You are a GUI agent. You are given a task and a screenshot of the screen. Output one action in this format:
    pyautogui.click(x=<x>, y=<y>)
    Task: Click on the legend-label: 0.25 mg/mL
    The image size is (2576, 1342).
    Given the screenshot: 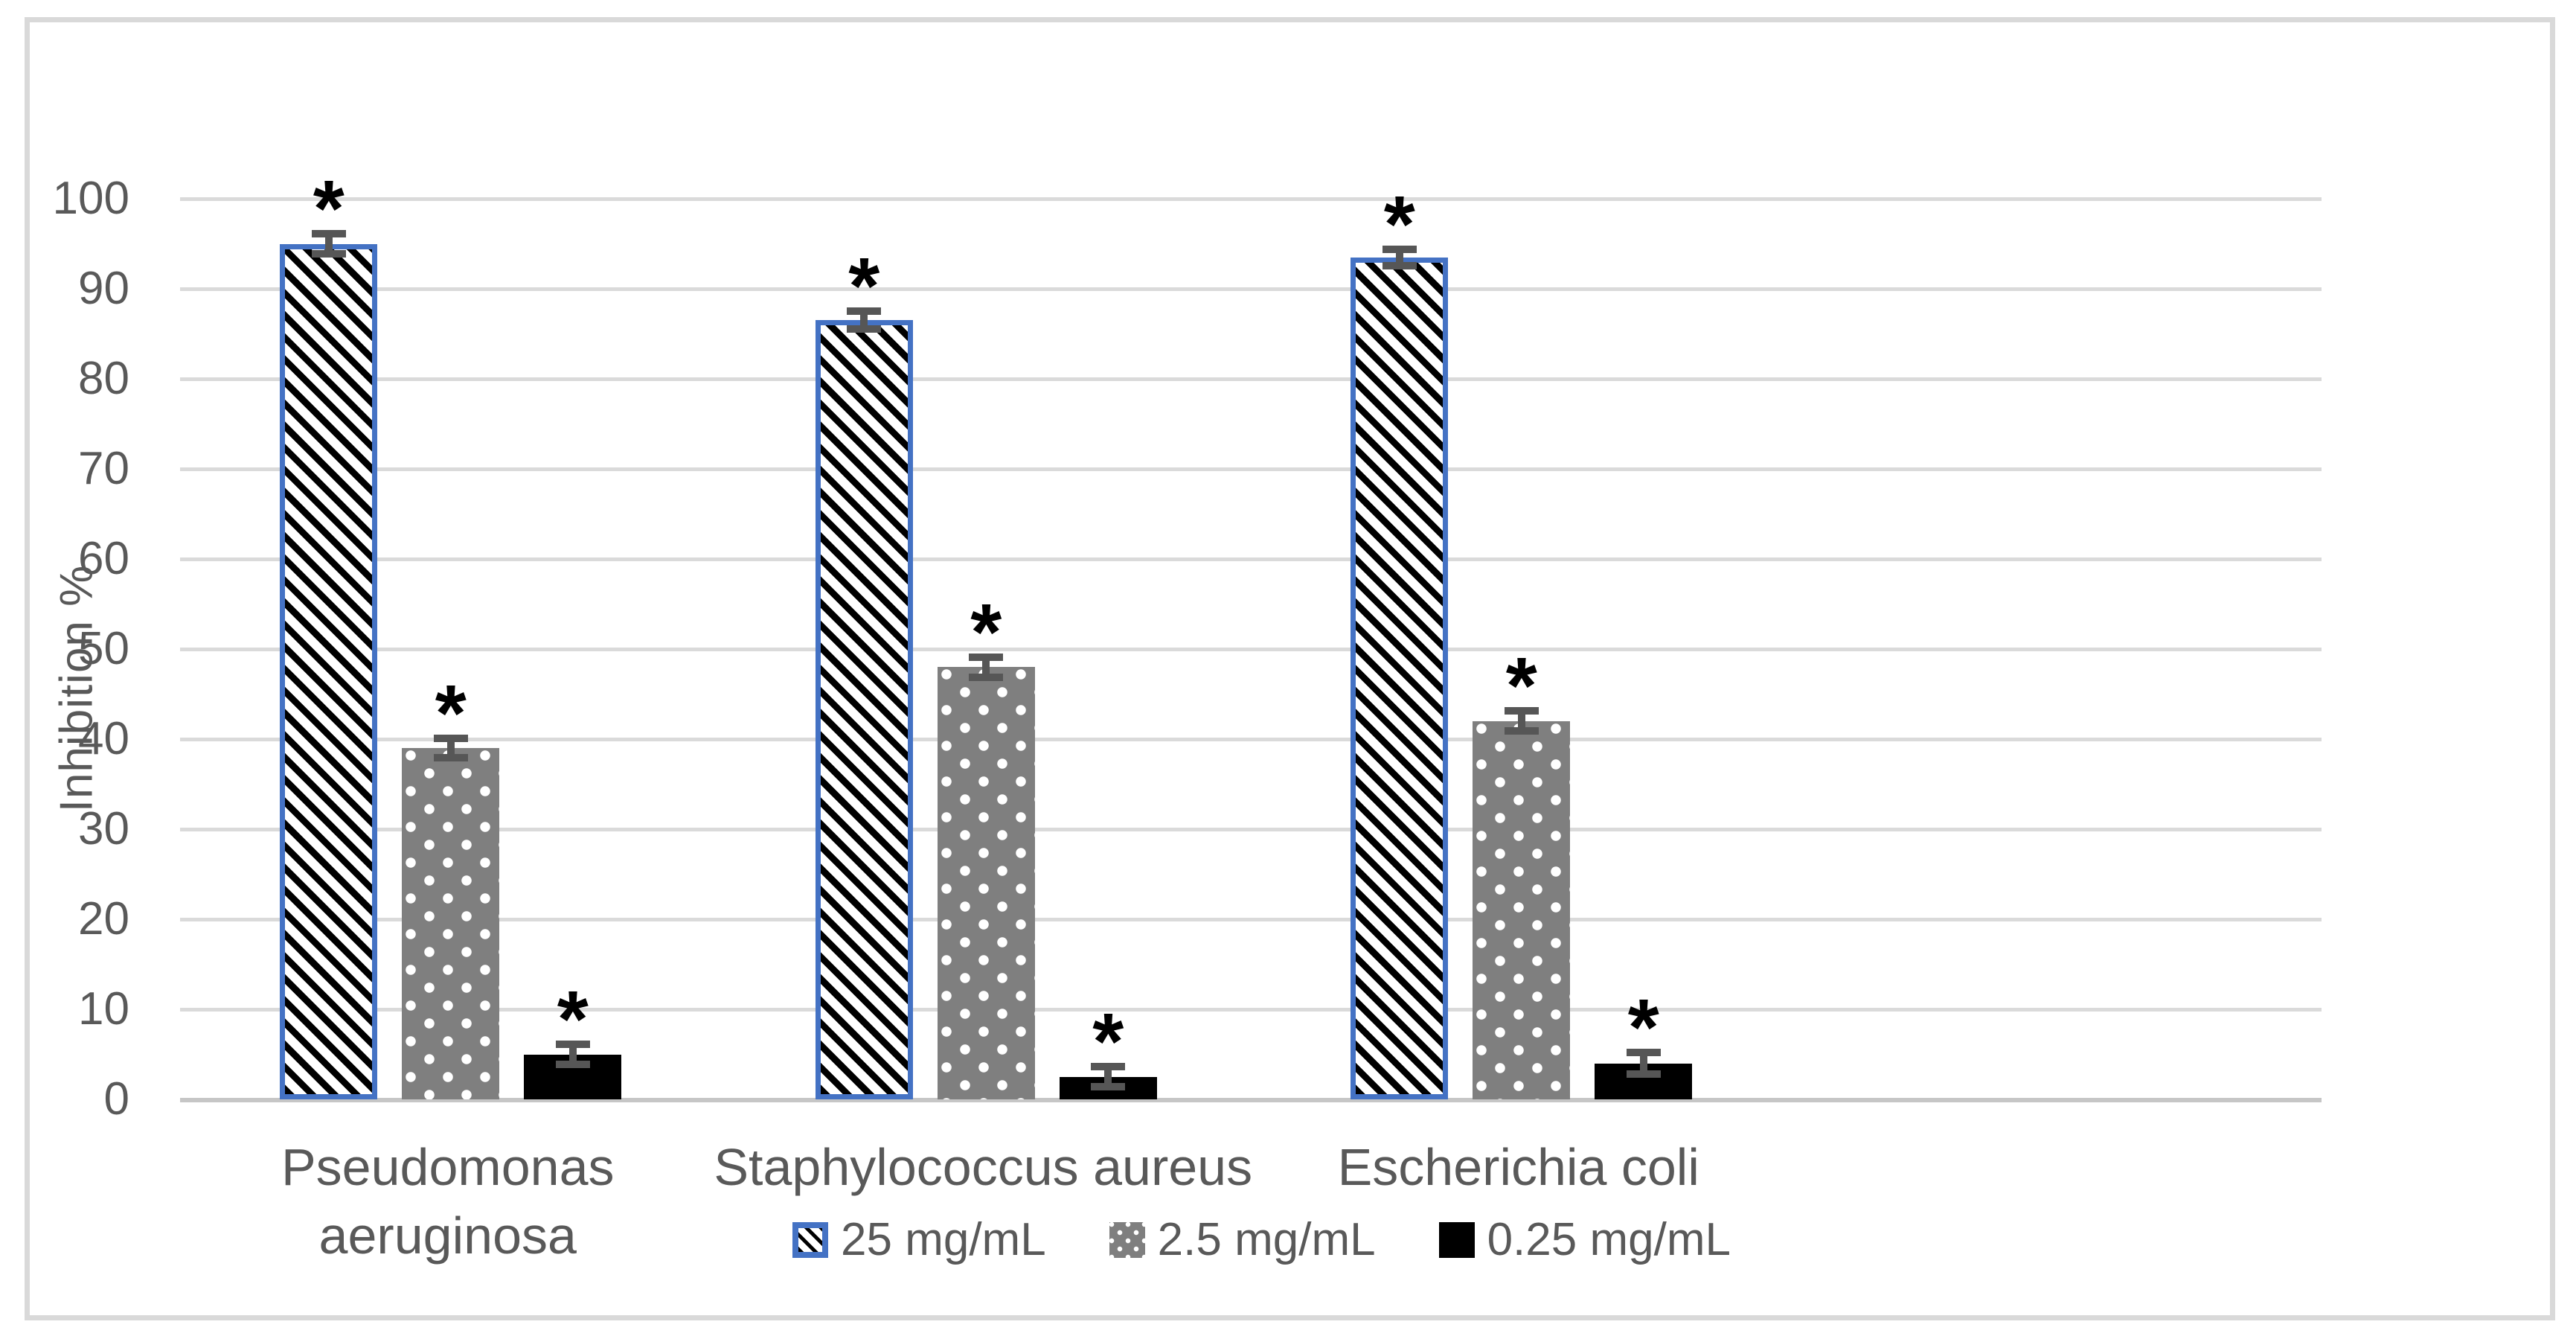 What is the action you would take?
    pyautogui.click(x=1609, y=1239)
    